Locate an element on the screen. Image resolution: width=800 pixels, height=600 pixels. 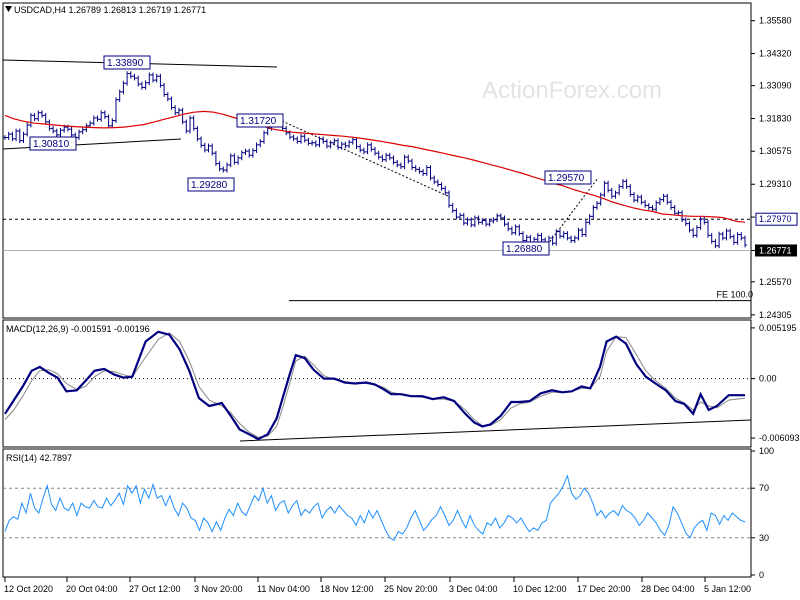
macd-y-tick-label: 0.00 is located at coordinates (768, 379).